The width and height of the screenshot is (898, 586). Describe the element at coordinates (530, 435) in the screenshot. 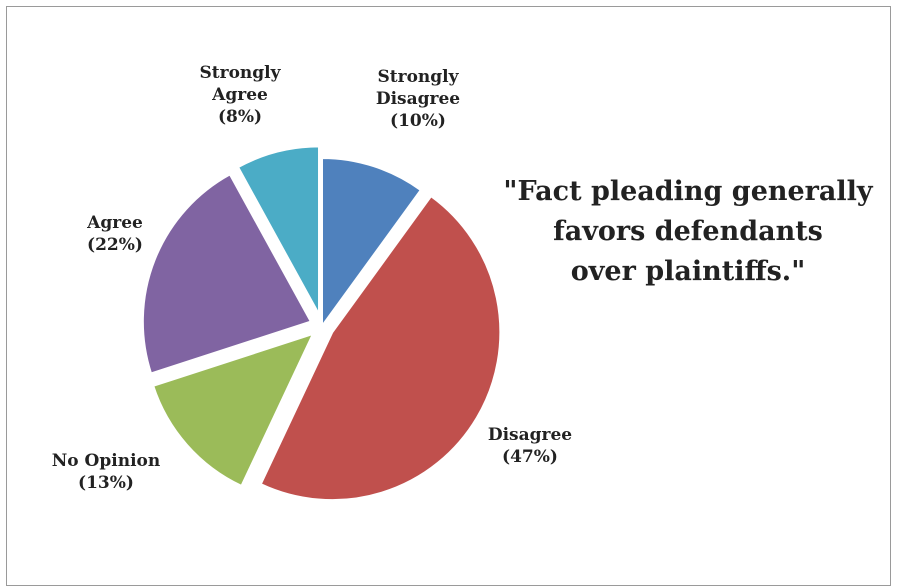

I see `slice-label-2-line-1: Disagree` at that location.